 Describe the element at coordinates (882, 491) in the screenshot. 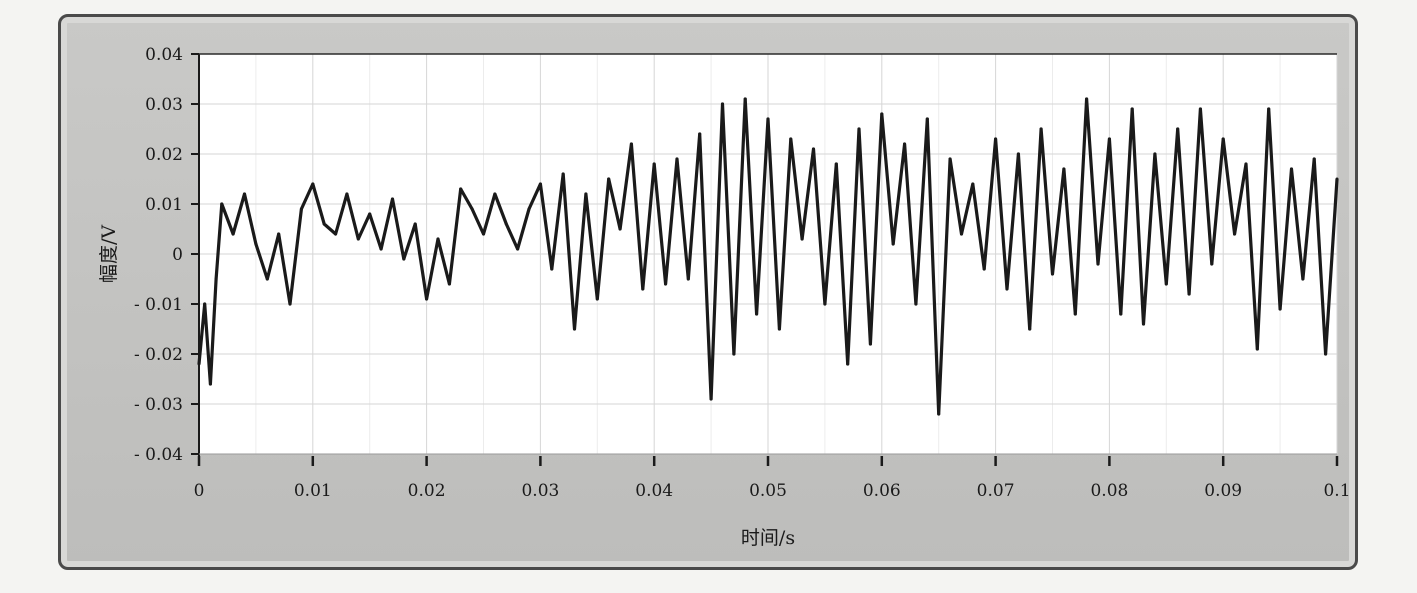

I see `x-tick-label: 0.06` at that location.